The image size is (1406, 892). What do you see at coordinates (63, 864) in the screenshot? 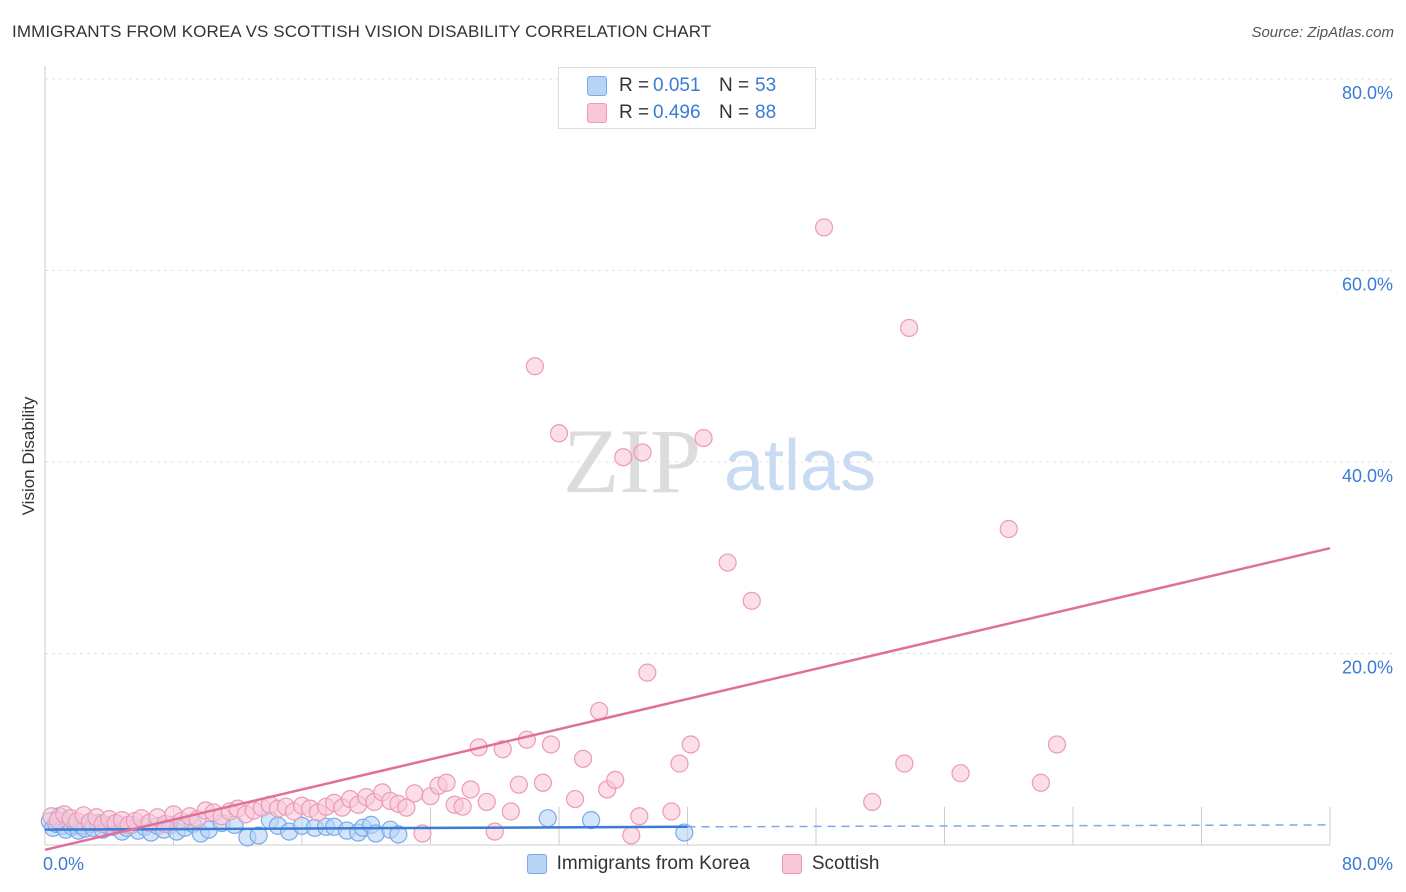
I see `x-tick-label-min: 0.0%` at bounding box center [63, 864].